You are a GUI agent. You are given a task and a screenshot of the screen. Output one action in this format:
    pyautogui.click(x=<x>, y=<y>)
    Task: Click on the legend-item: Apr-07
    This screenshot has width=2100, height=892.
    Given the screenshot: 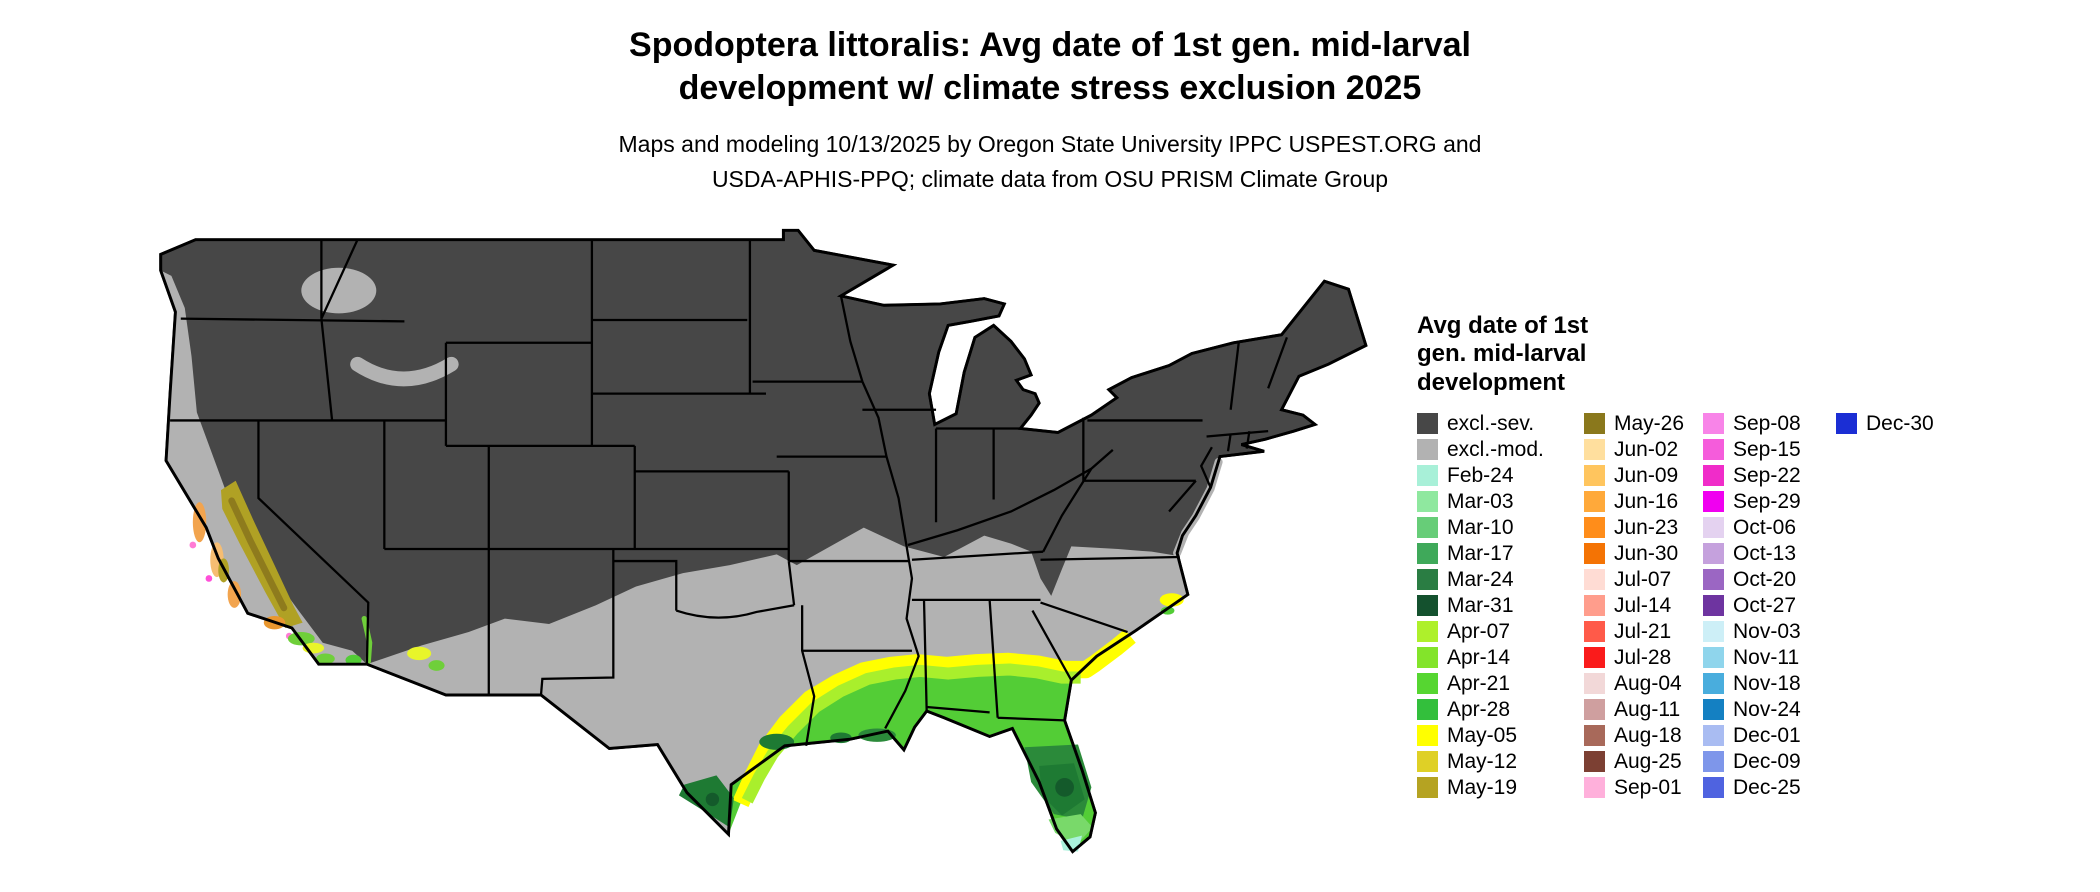 What is the action you would take?
    pyautogui.click(x=1500, y=632)
    